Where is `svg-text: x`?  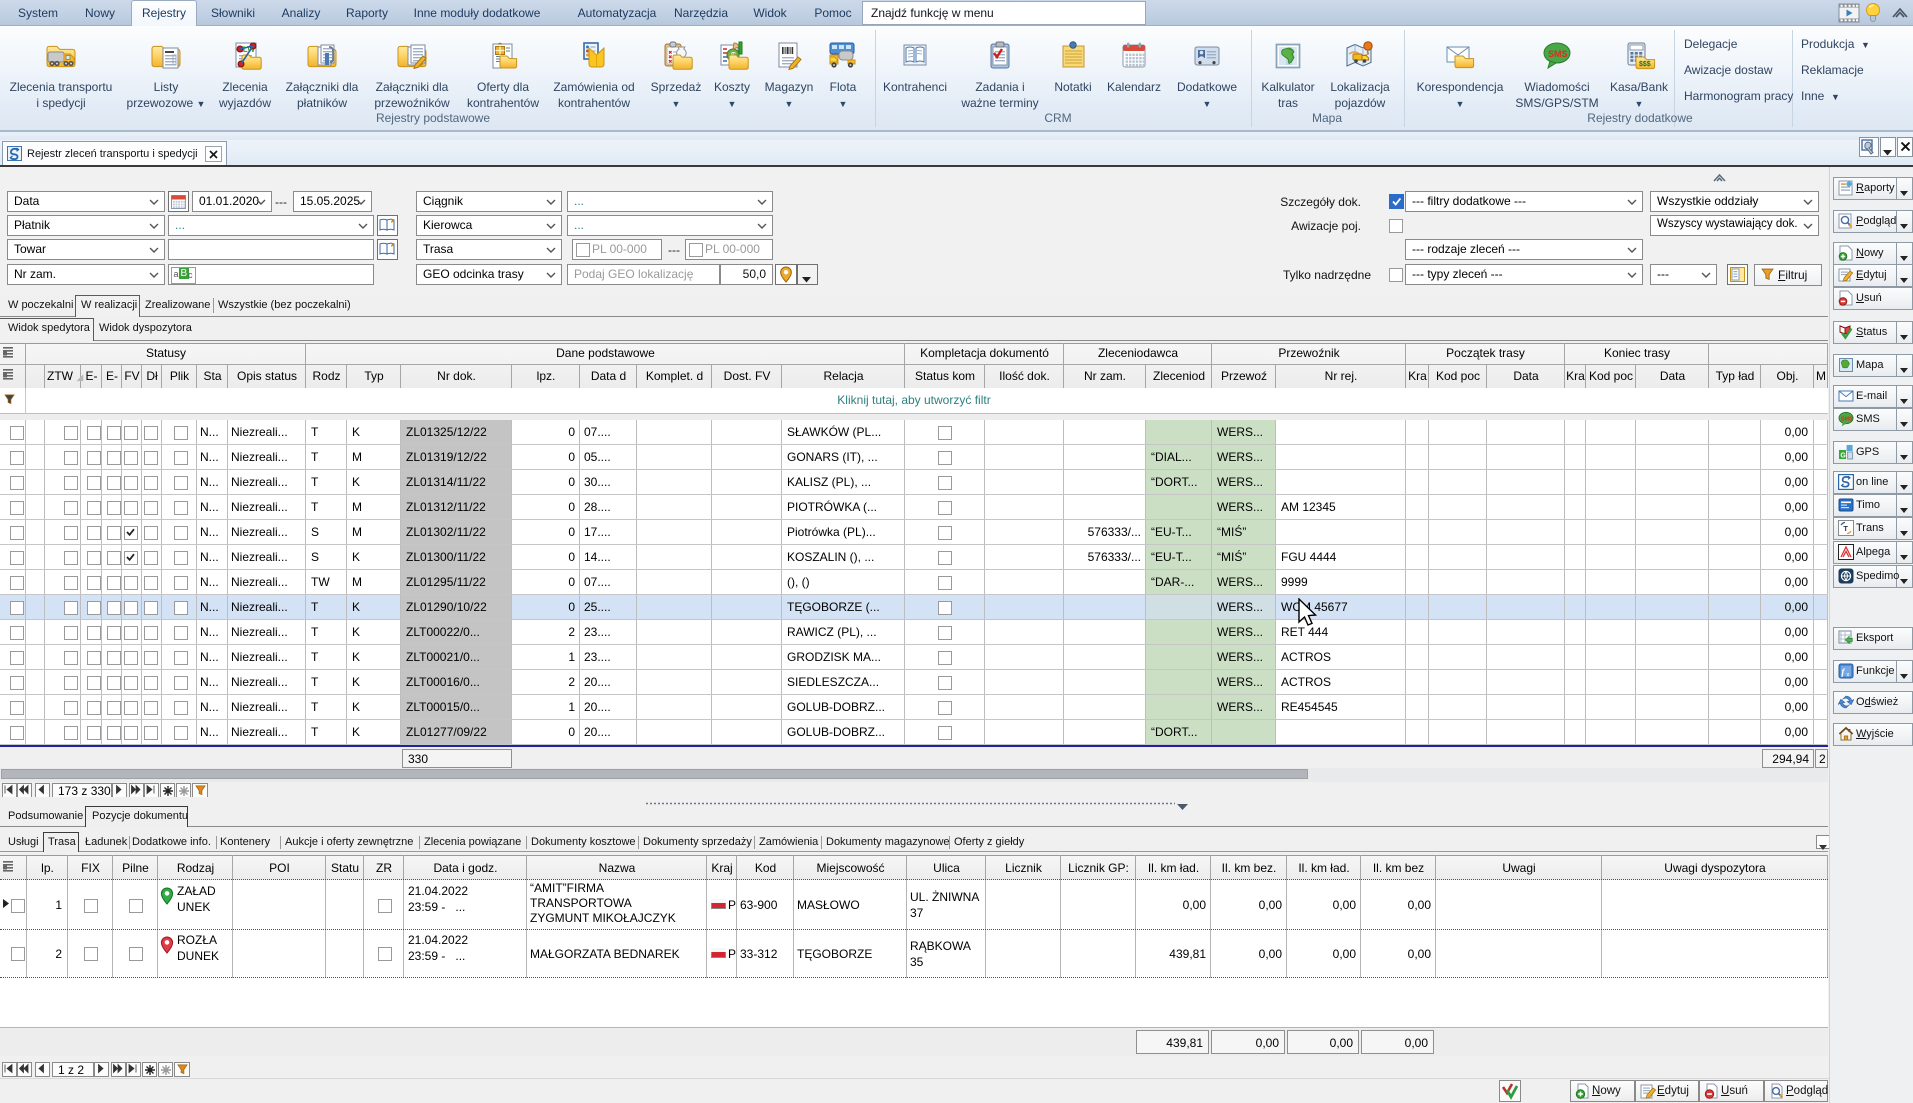
svg-text: x is located at coordinates (1847, 675).